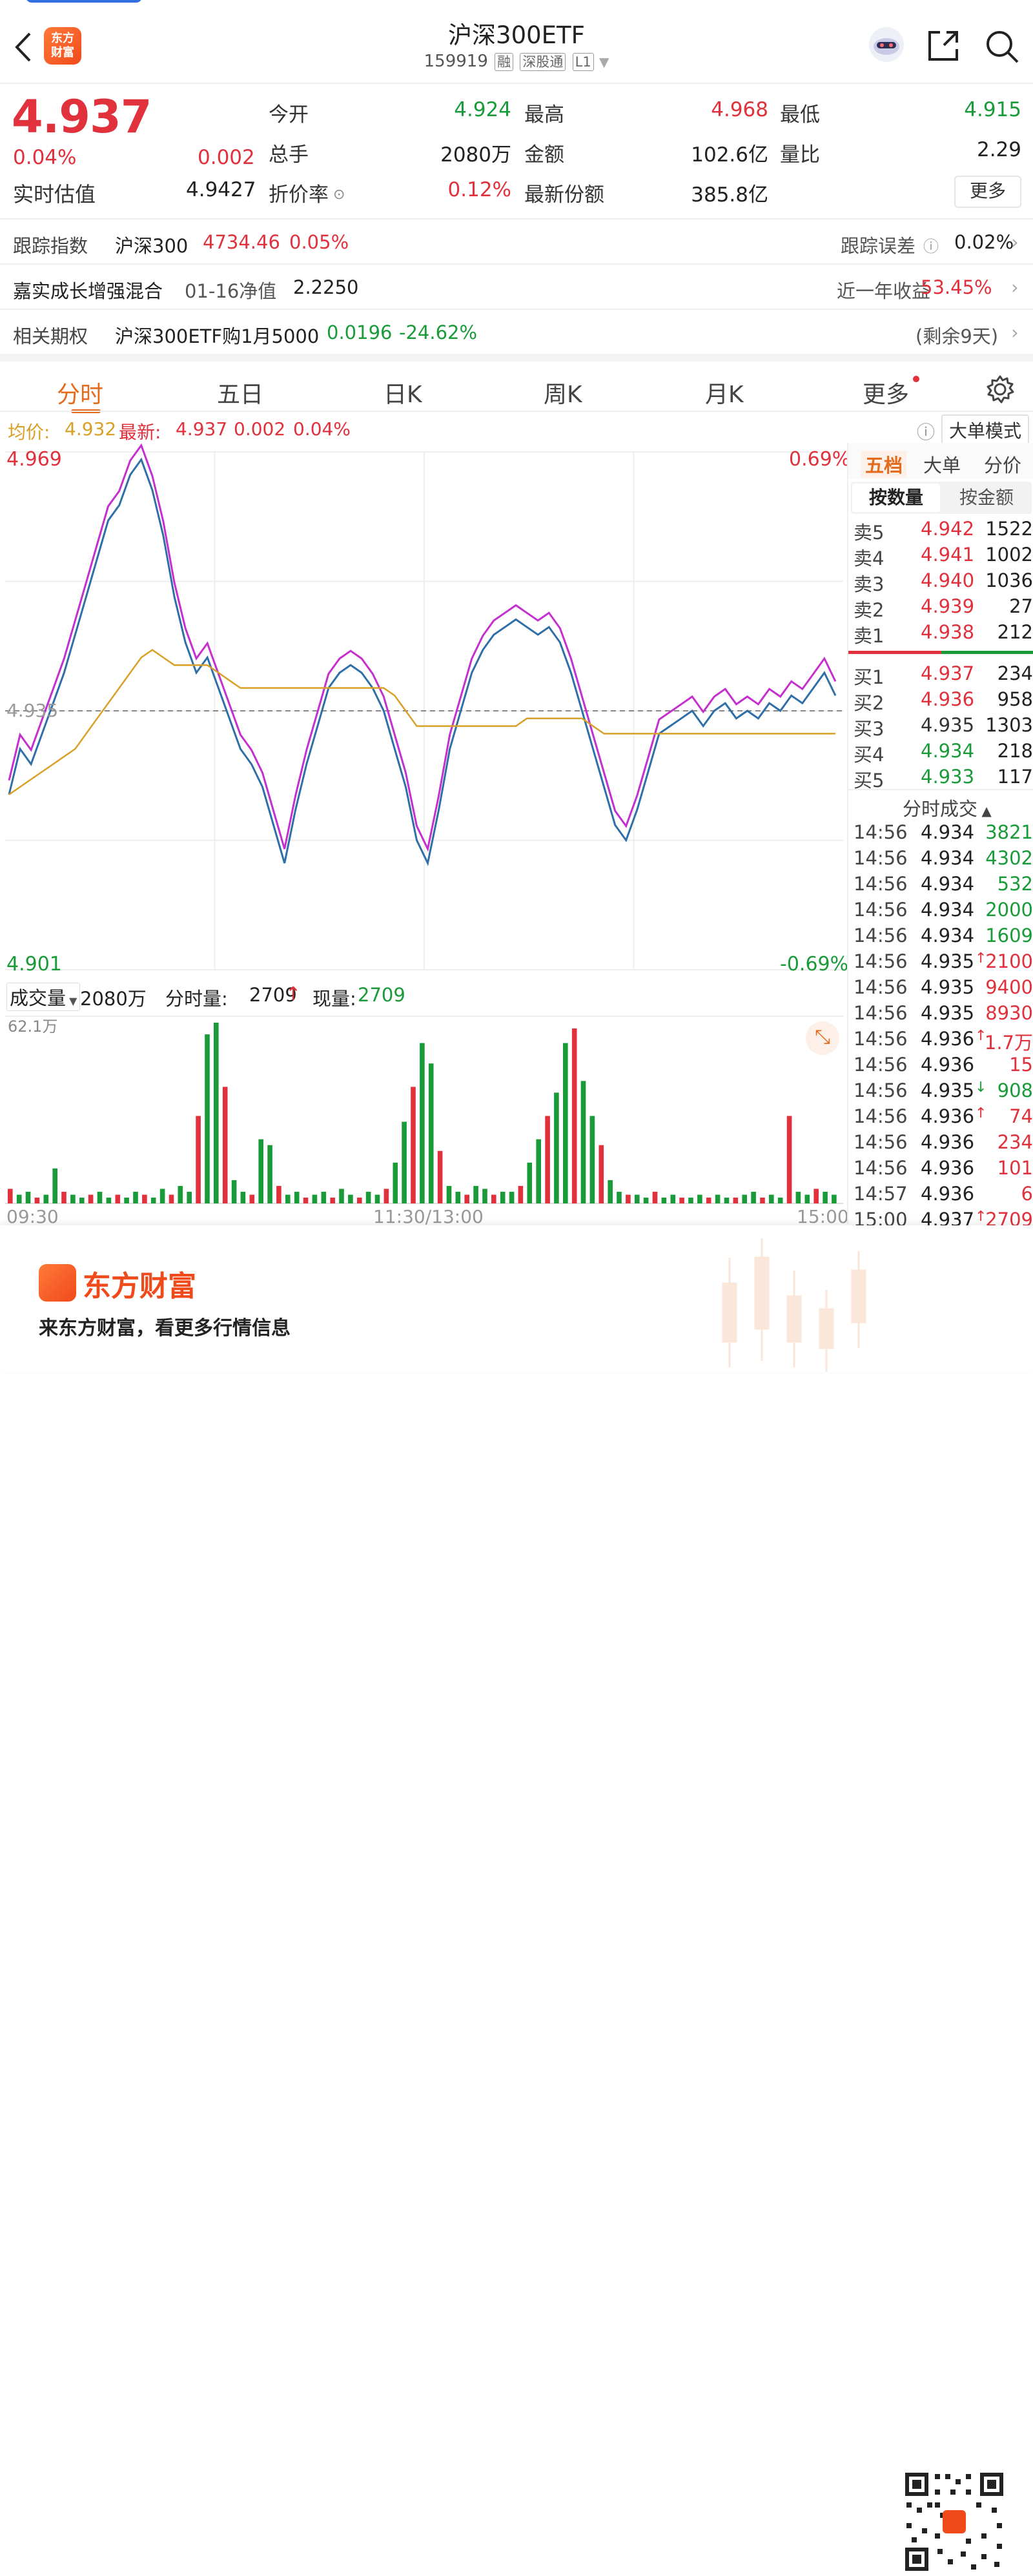 This screenshot has height=2576, width=1033. I want to click on robot-assistant-icon, so click(886, 44).